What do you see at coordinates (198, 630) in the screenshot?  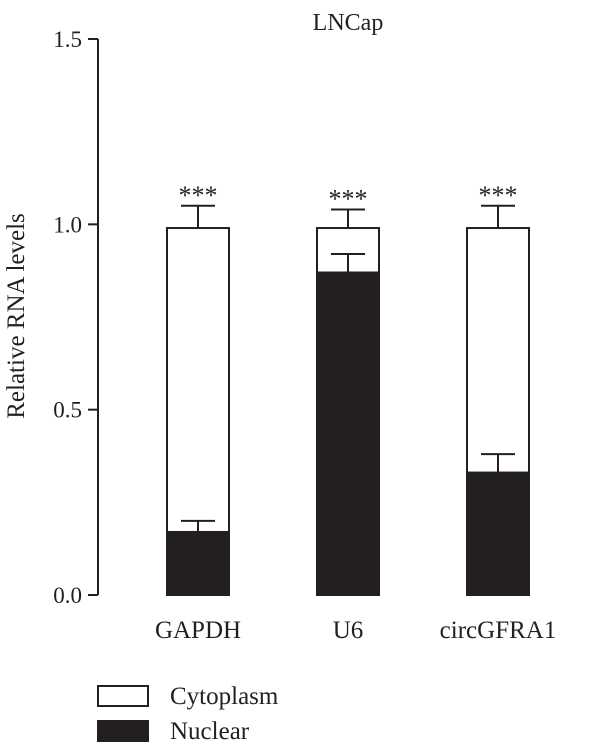 I see `x-tick-label: GAPDH` at bounding box center [198, 630].